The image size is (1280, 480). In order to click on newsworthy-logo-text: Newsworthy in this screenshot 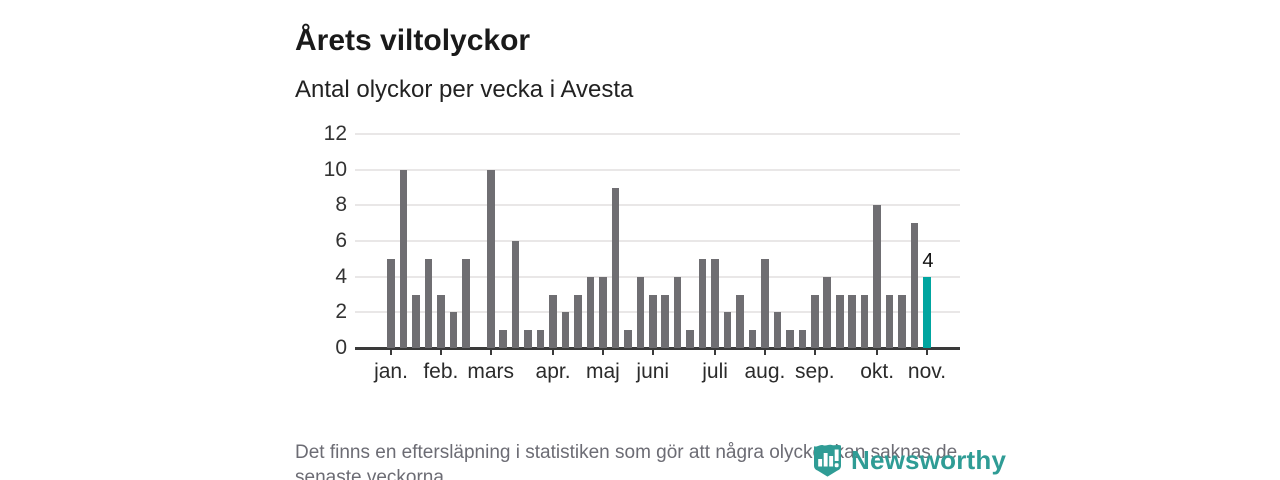, I will do `click(929, 460)`.